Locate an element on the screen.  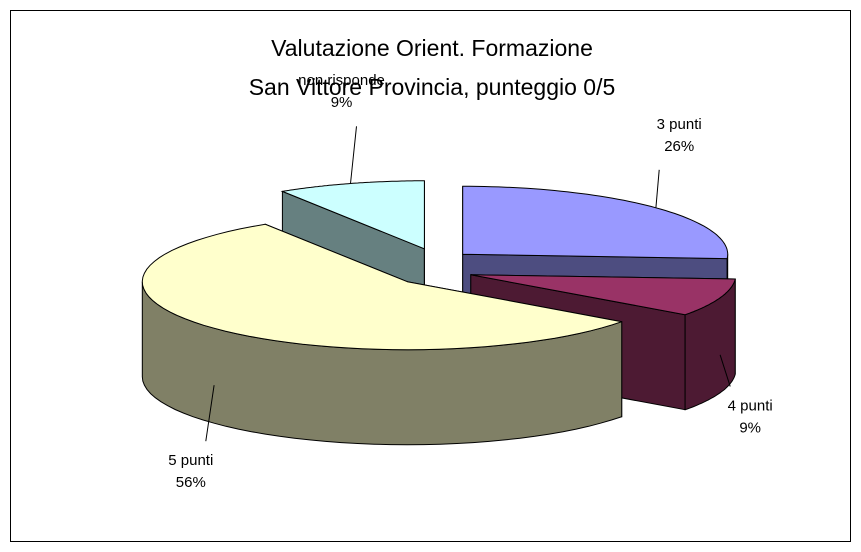
chart-title: Valutazione Orient. Formazione is located at coordinates (432, 48).